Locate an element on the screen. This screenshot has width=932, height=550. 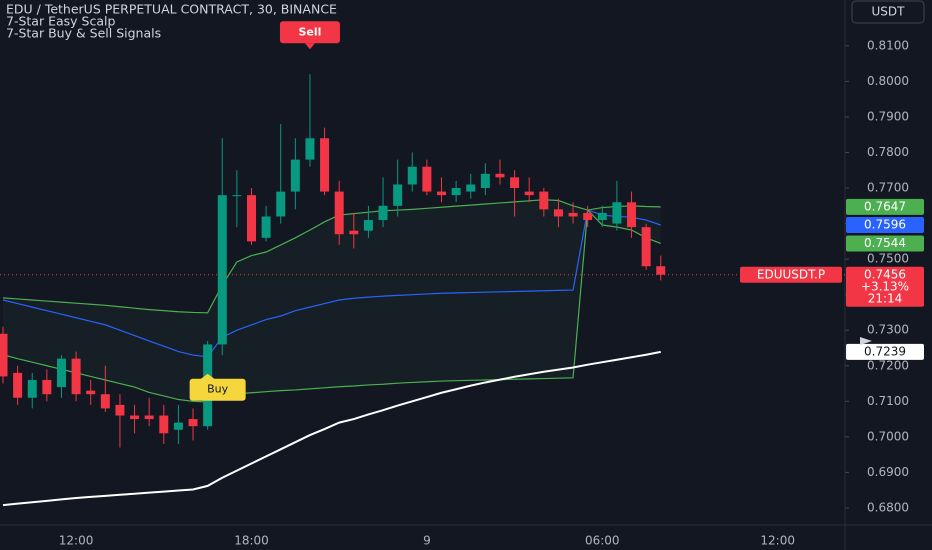
y-tick-label: 0.8100 is located at coordinates (888, 45).